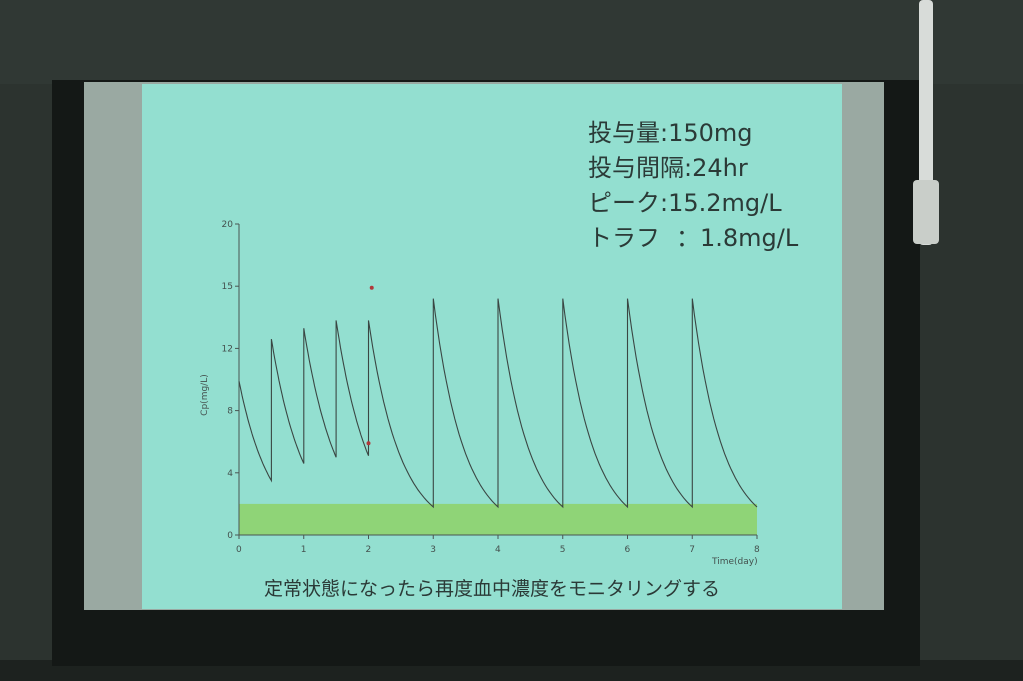  What do you see at coordinates (230, 474) in the screenshot?
I see `y-tick-label: 4` at bounding box center [230, 474].